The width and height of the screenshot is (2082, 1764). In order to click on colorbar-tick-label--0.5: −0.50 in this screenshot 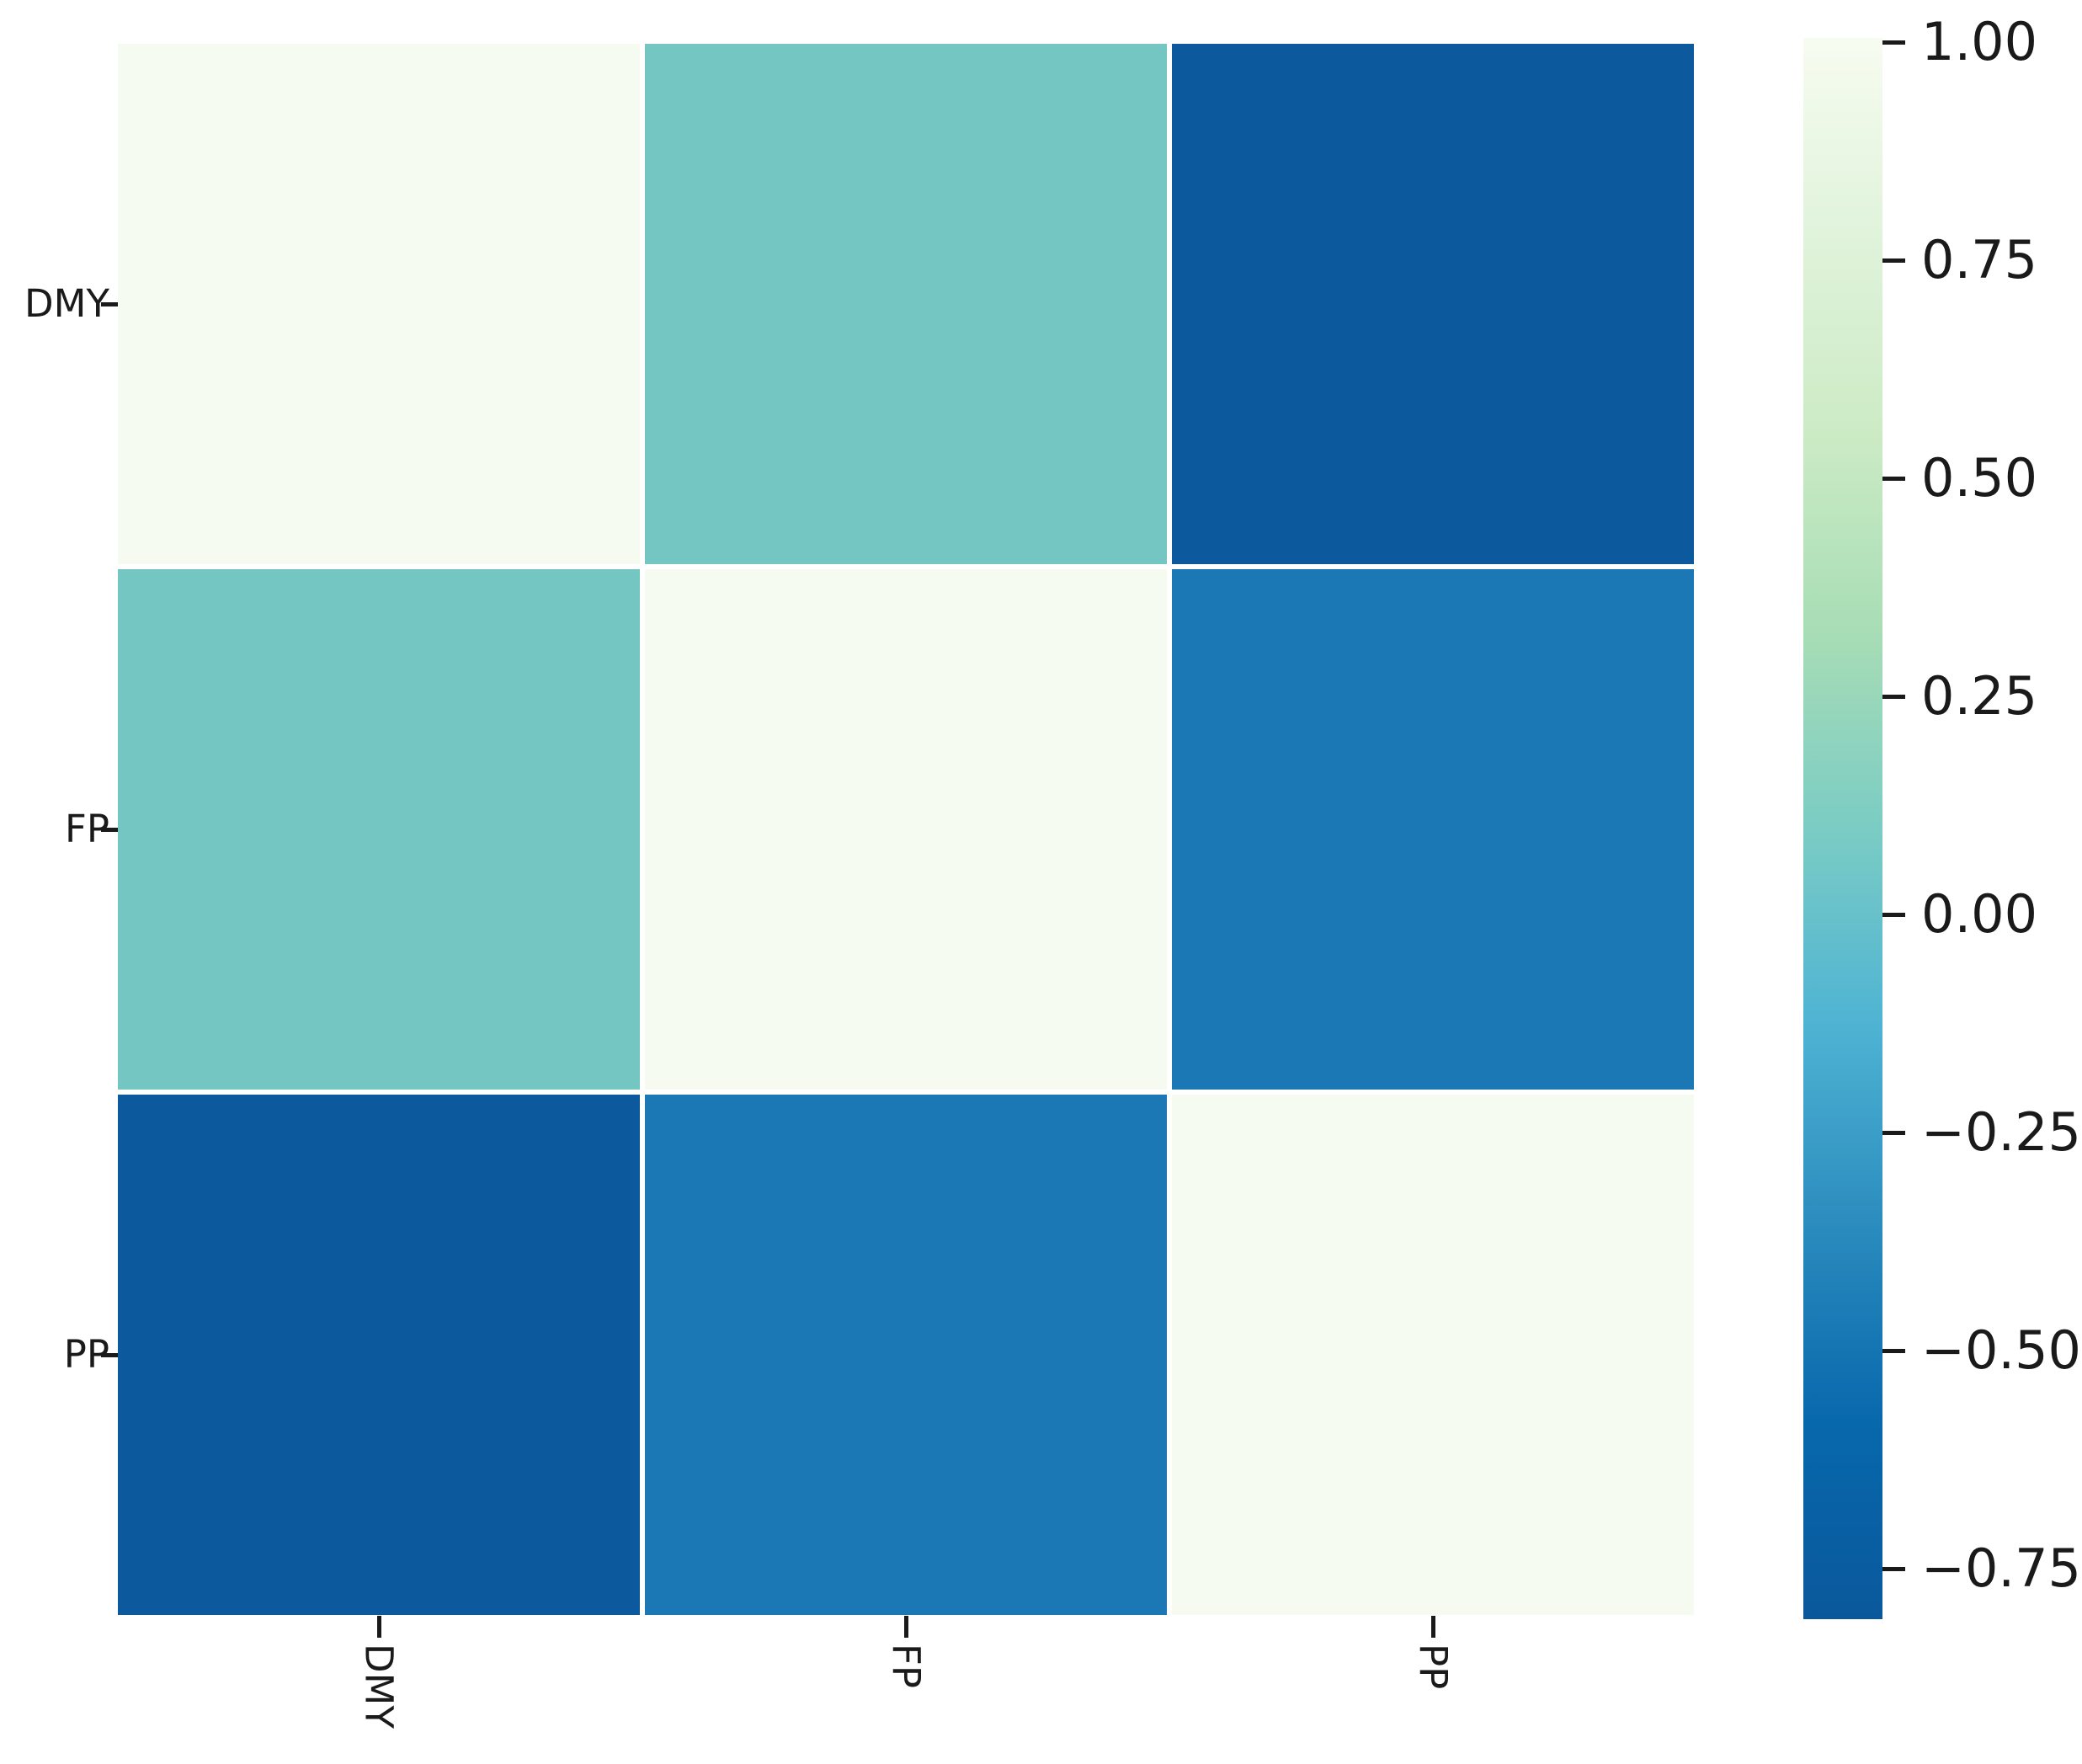, I will do `click(2001, 1350)`.